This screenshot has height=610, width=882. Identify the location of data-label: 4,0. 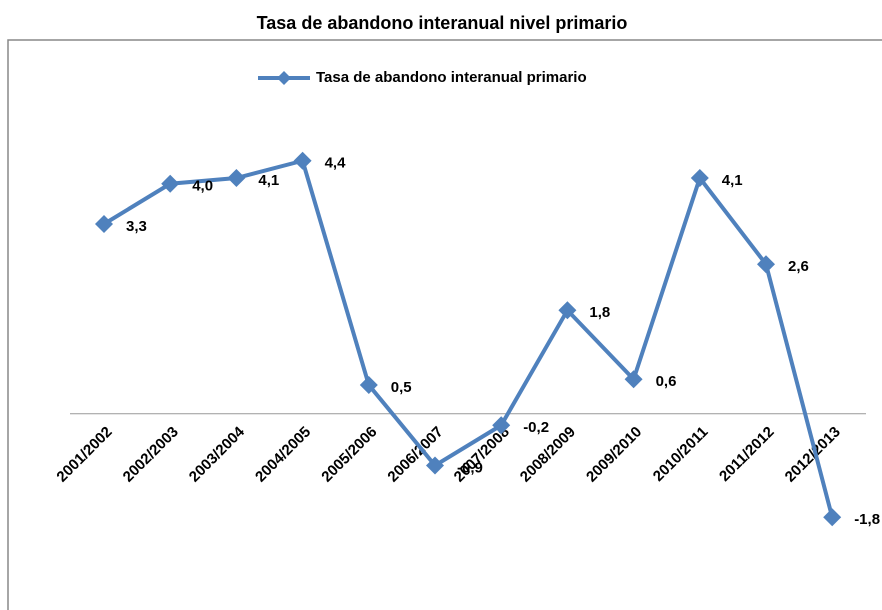
(202, 186).